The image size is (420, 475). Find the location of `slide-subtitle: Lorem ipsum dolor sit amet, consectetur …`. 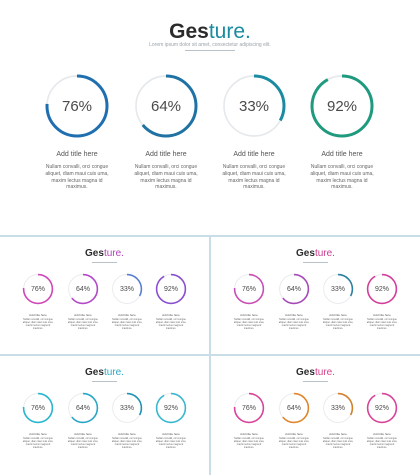

slide-subtitle: Lorem ipsum dolor sit amet, consectetur … is located at coordinates (210, 45).